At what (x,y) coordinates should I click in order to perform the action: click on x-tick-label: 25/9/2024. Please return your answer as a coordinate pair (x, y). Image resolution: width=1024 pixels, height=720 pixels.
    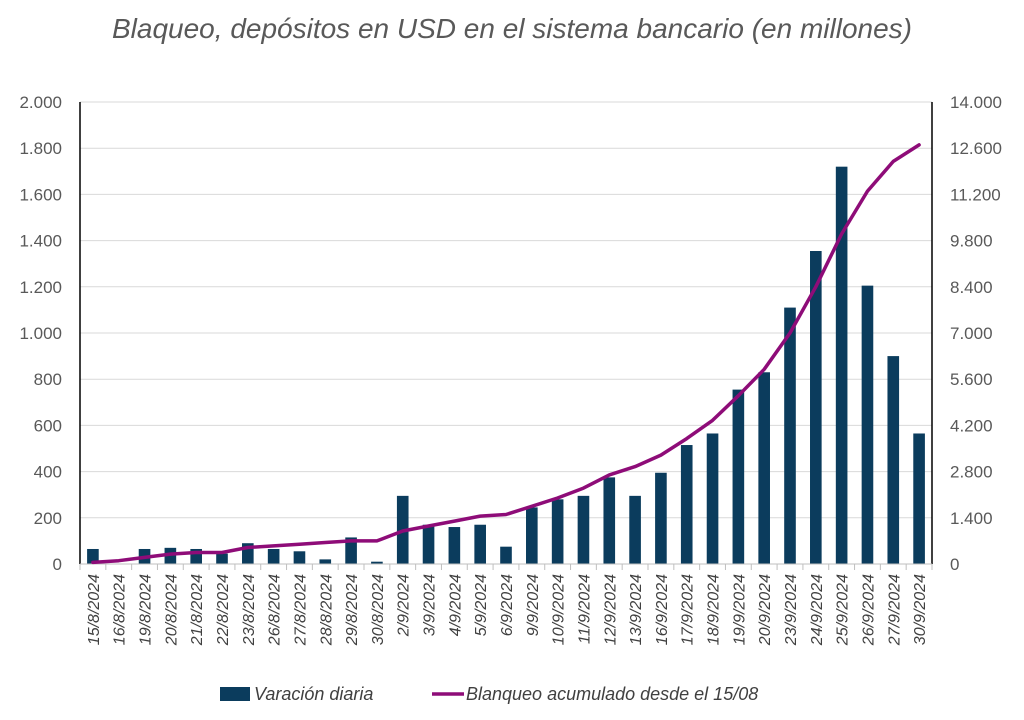
    Looking at the image, I should click on (843, 610).